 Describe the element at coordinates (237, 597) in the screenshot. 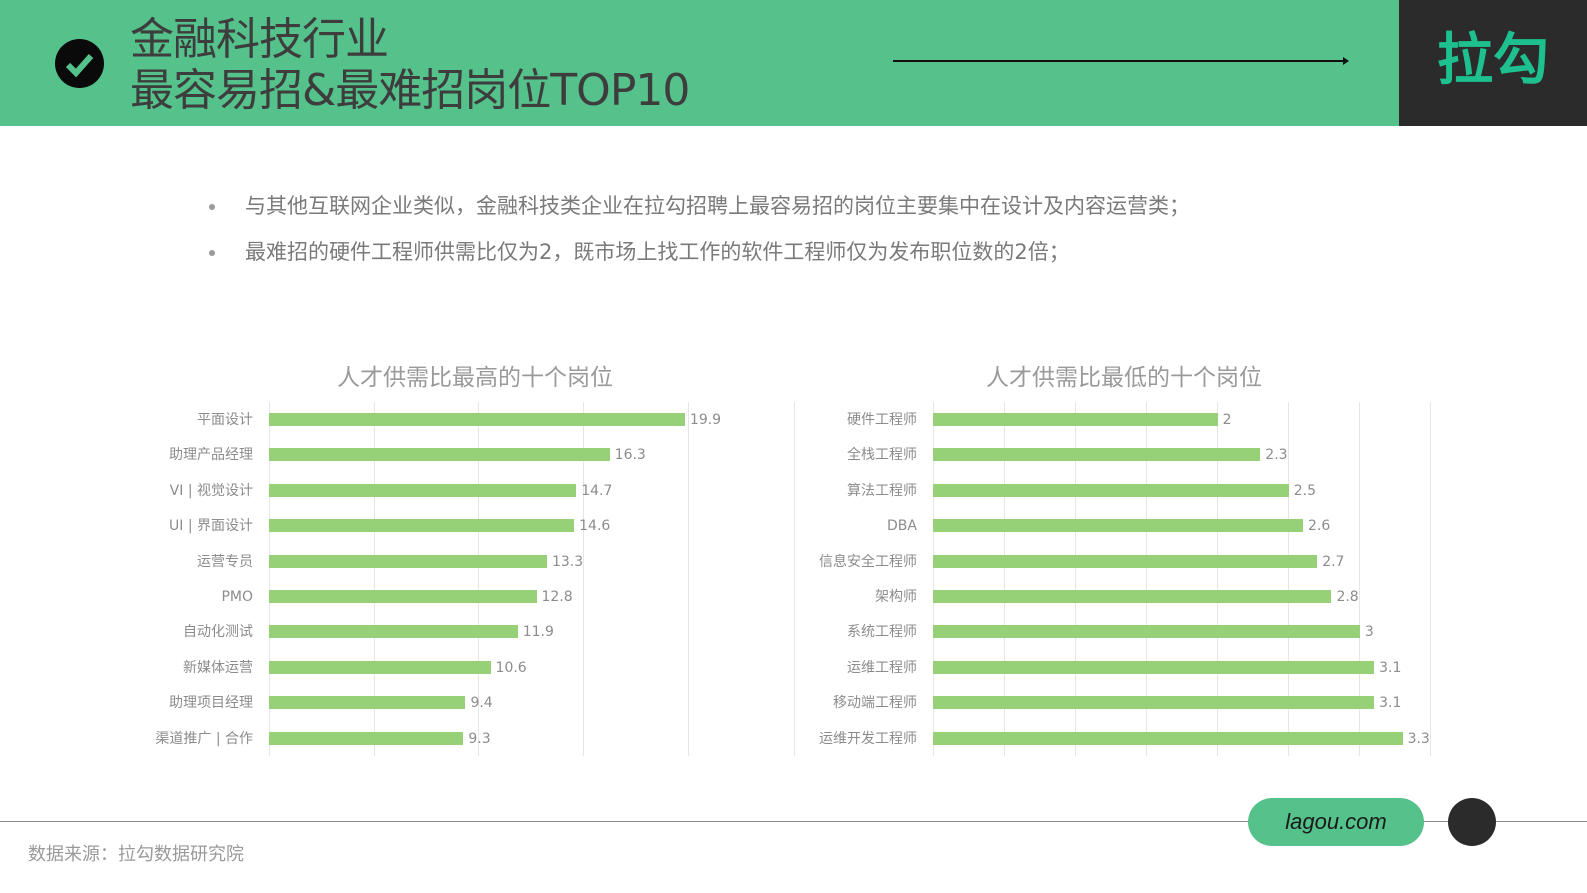

I see `category-label: PMO` at that location.